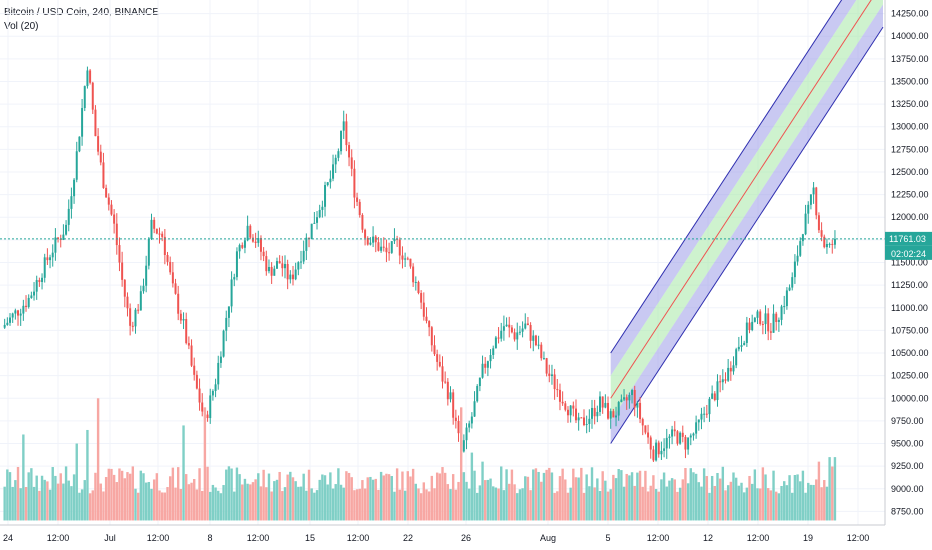 This screenshot has width=932, height=550. I want to click on symbol-title: Bitcoin / USD Coin, 240, BINANCE, so click(82, 12).